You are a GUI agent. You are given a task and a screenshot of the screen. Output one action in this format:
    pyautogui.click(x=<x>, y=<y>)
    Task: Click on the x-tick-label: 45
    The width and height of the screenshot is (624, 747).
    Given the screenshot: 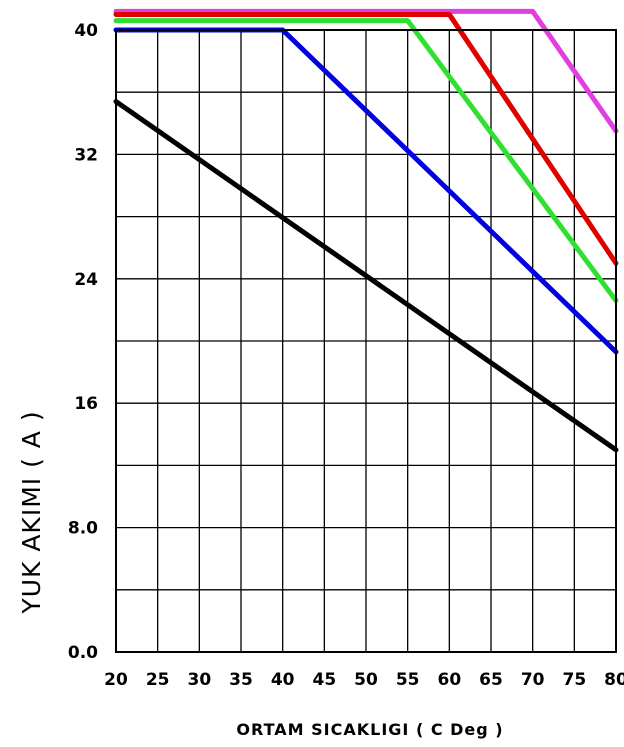 What is the action you would take?
    pyautogui.click(x=324, y=680)
    